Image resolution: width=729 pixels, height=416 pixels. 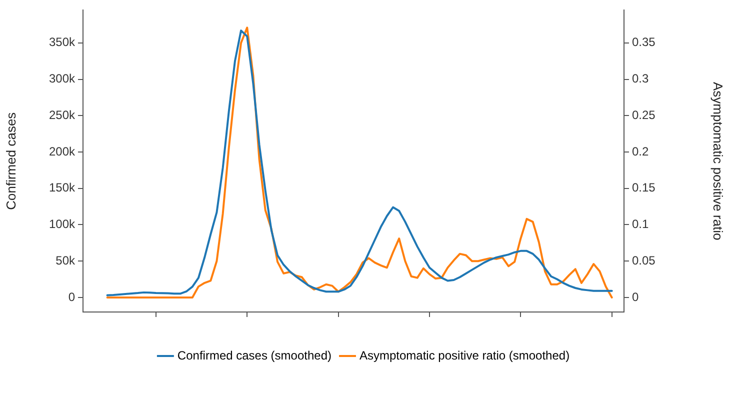 I want to click on y-tick-label: 250k, so click(x=62, y=115).